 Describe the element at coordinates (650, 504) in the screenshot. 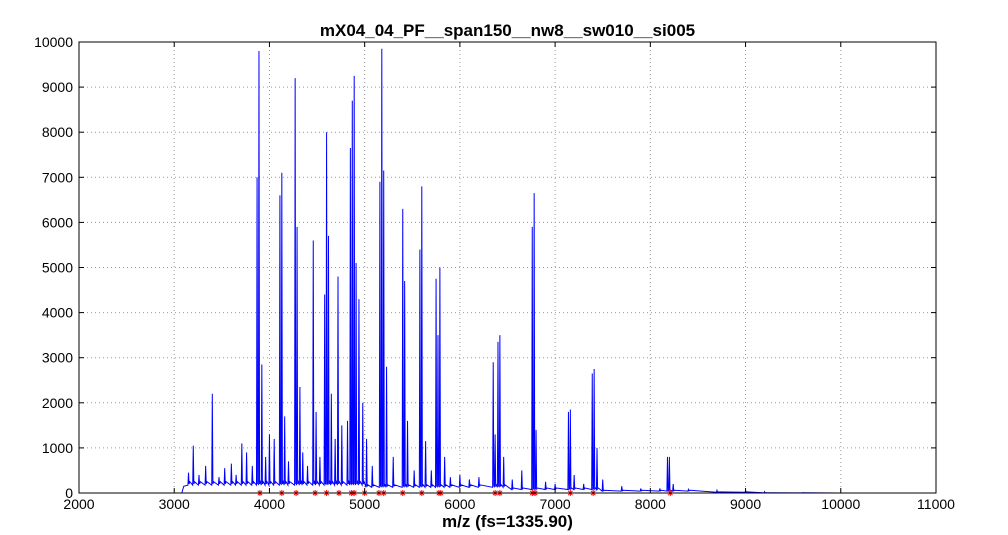

I see `x-tick-label: 8000` at that location.